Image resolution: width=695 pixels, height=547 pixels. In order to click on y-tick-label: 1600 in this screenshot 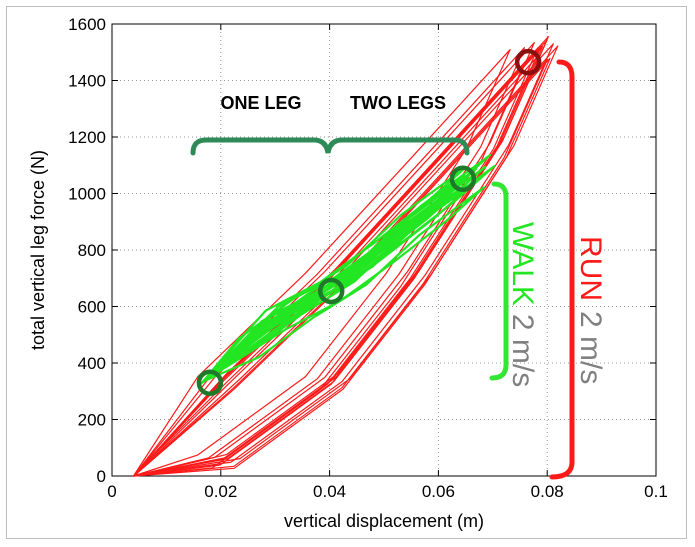, I will do `click(87, 24)`.